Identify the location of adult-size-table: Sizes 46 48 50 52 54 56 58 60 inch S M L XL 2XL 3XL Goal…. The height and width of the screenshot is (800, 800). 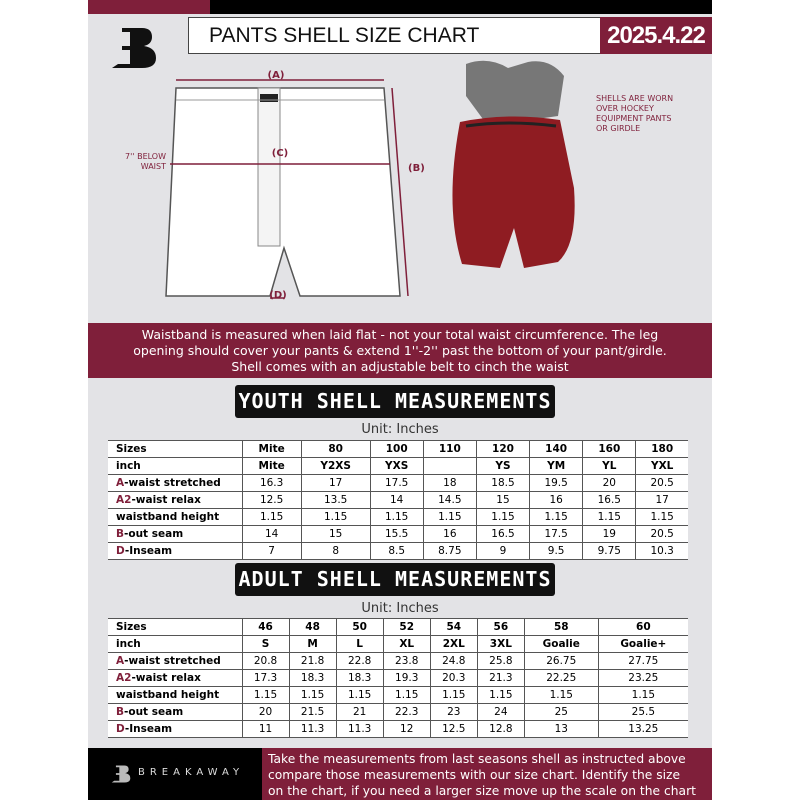
(398, 678).